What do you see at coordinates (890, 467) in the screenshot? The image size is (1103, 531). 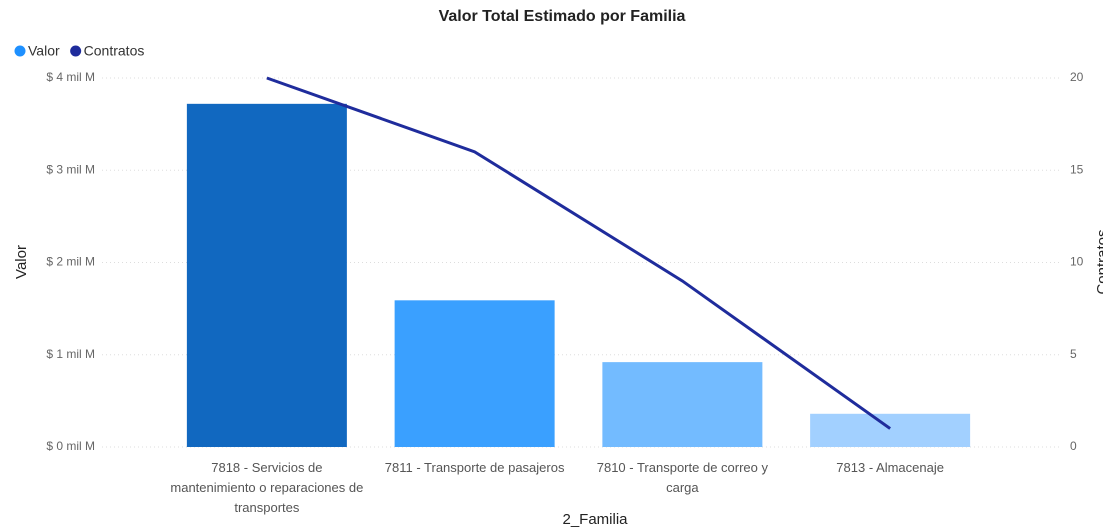 I see `x-tick-label: 7813 - Almacenaje` at bounding box center [890, 467].